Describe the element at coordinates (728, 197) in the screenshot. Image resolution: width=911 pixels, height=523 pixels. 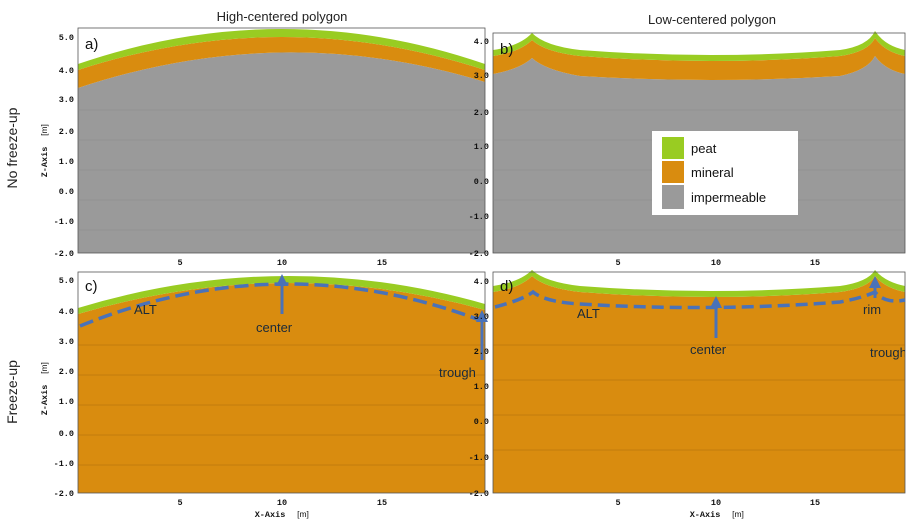
I see `legend-label-impermeable: impermeable` at that location.